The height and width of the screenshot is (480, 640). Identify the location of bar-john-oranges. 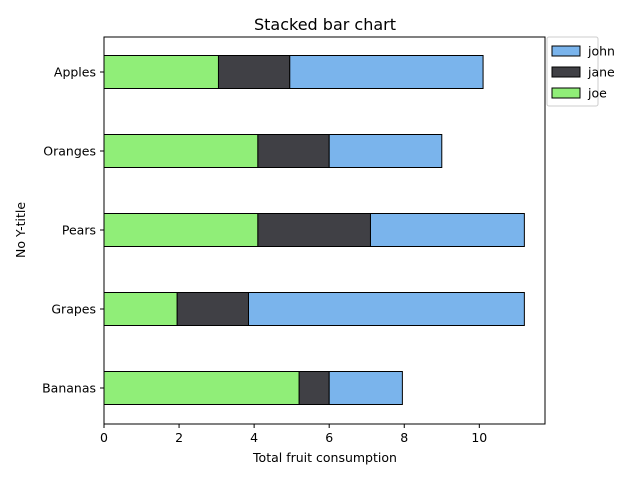
(385, 151).